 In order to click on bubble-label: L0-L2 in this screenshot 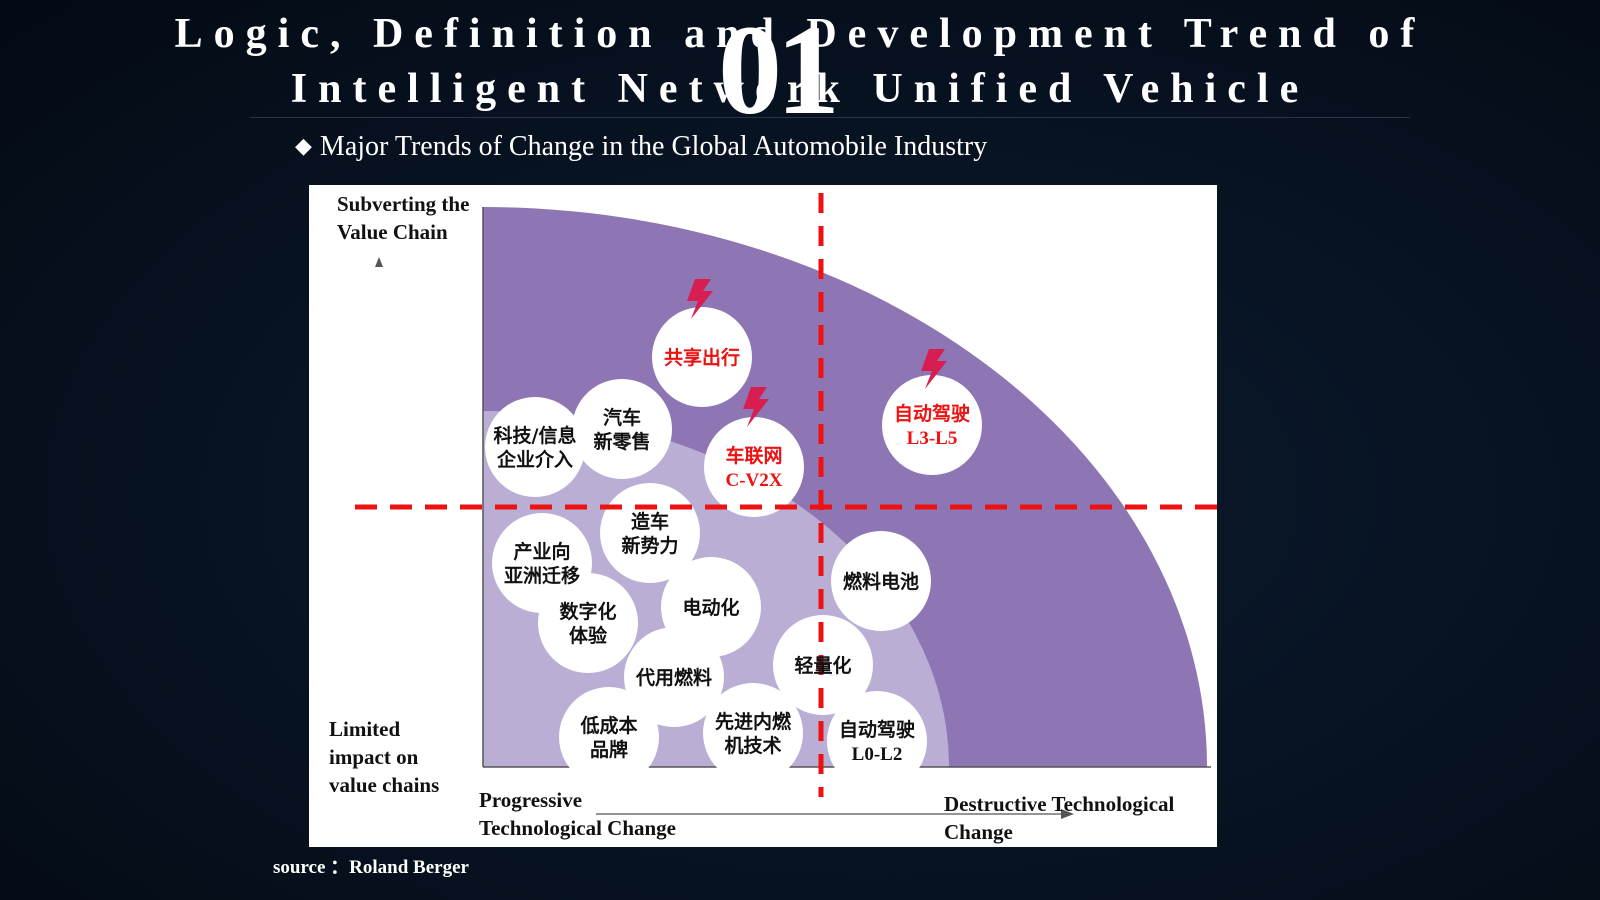, I will do `click(877, 754)`.